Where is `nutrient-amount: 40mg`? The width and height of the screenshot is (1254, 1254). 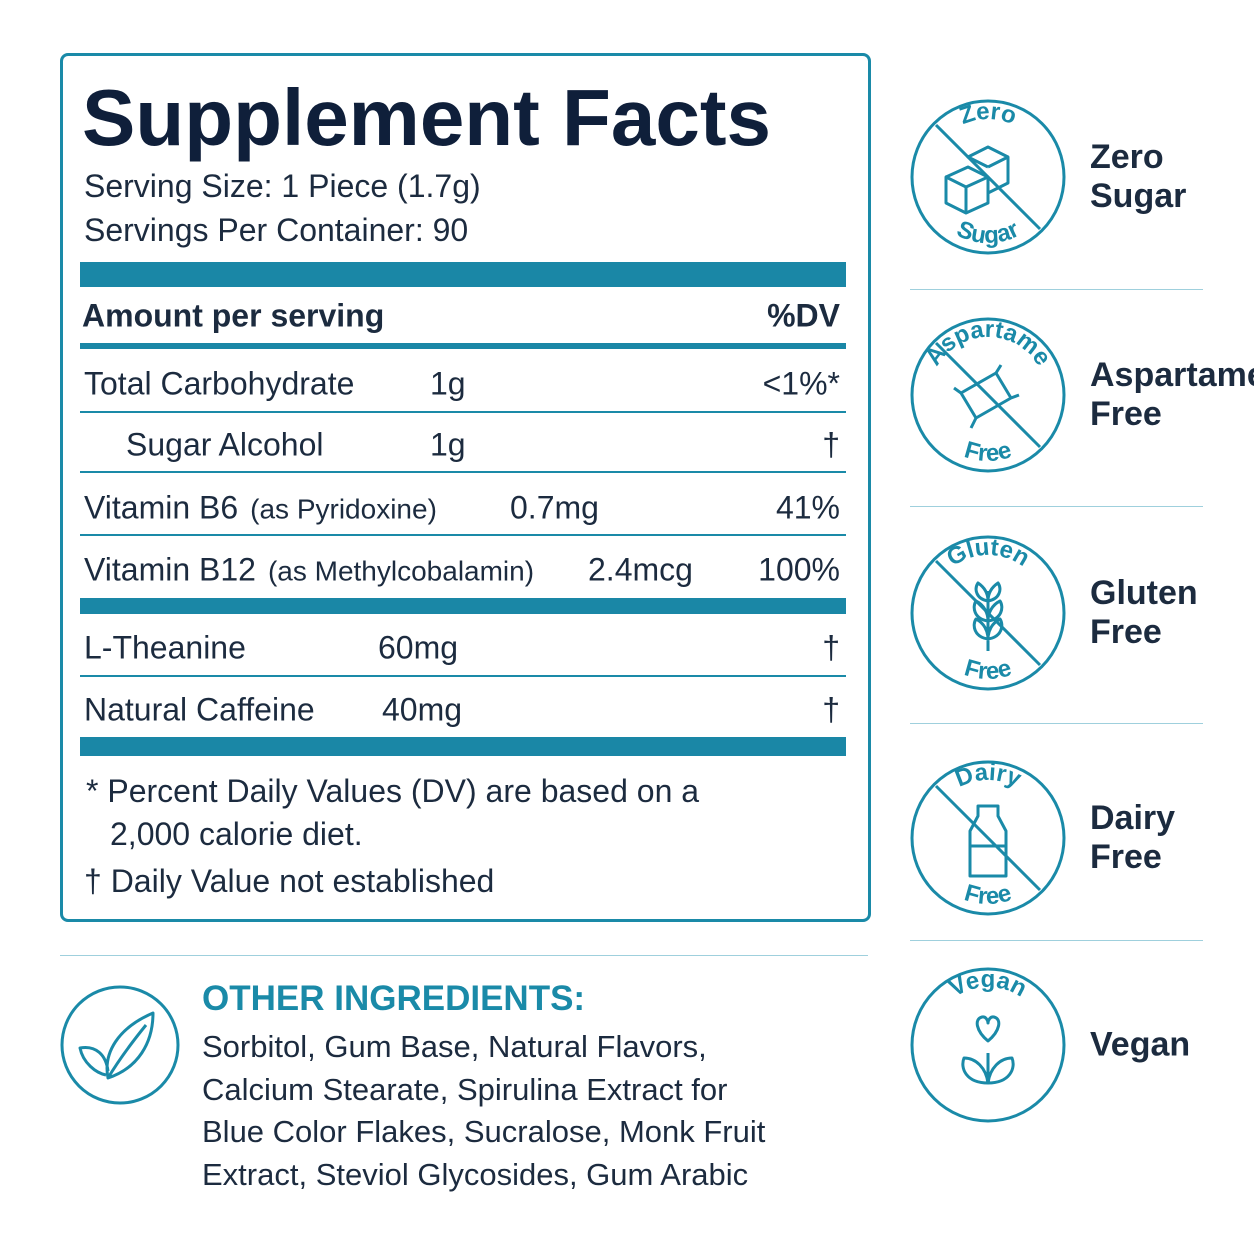 nutrient-amount: 40mg is located at coordinates (422, 709).